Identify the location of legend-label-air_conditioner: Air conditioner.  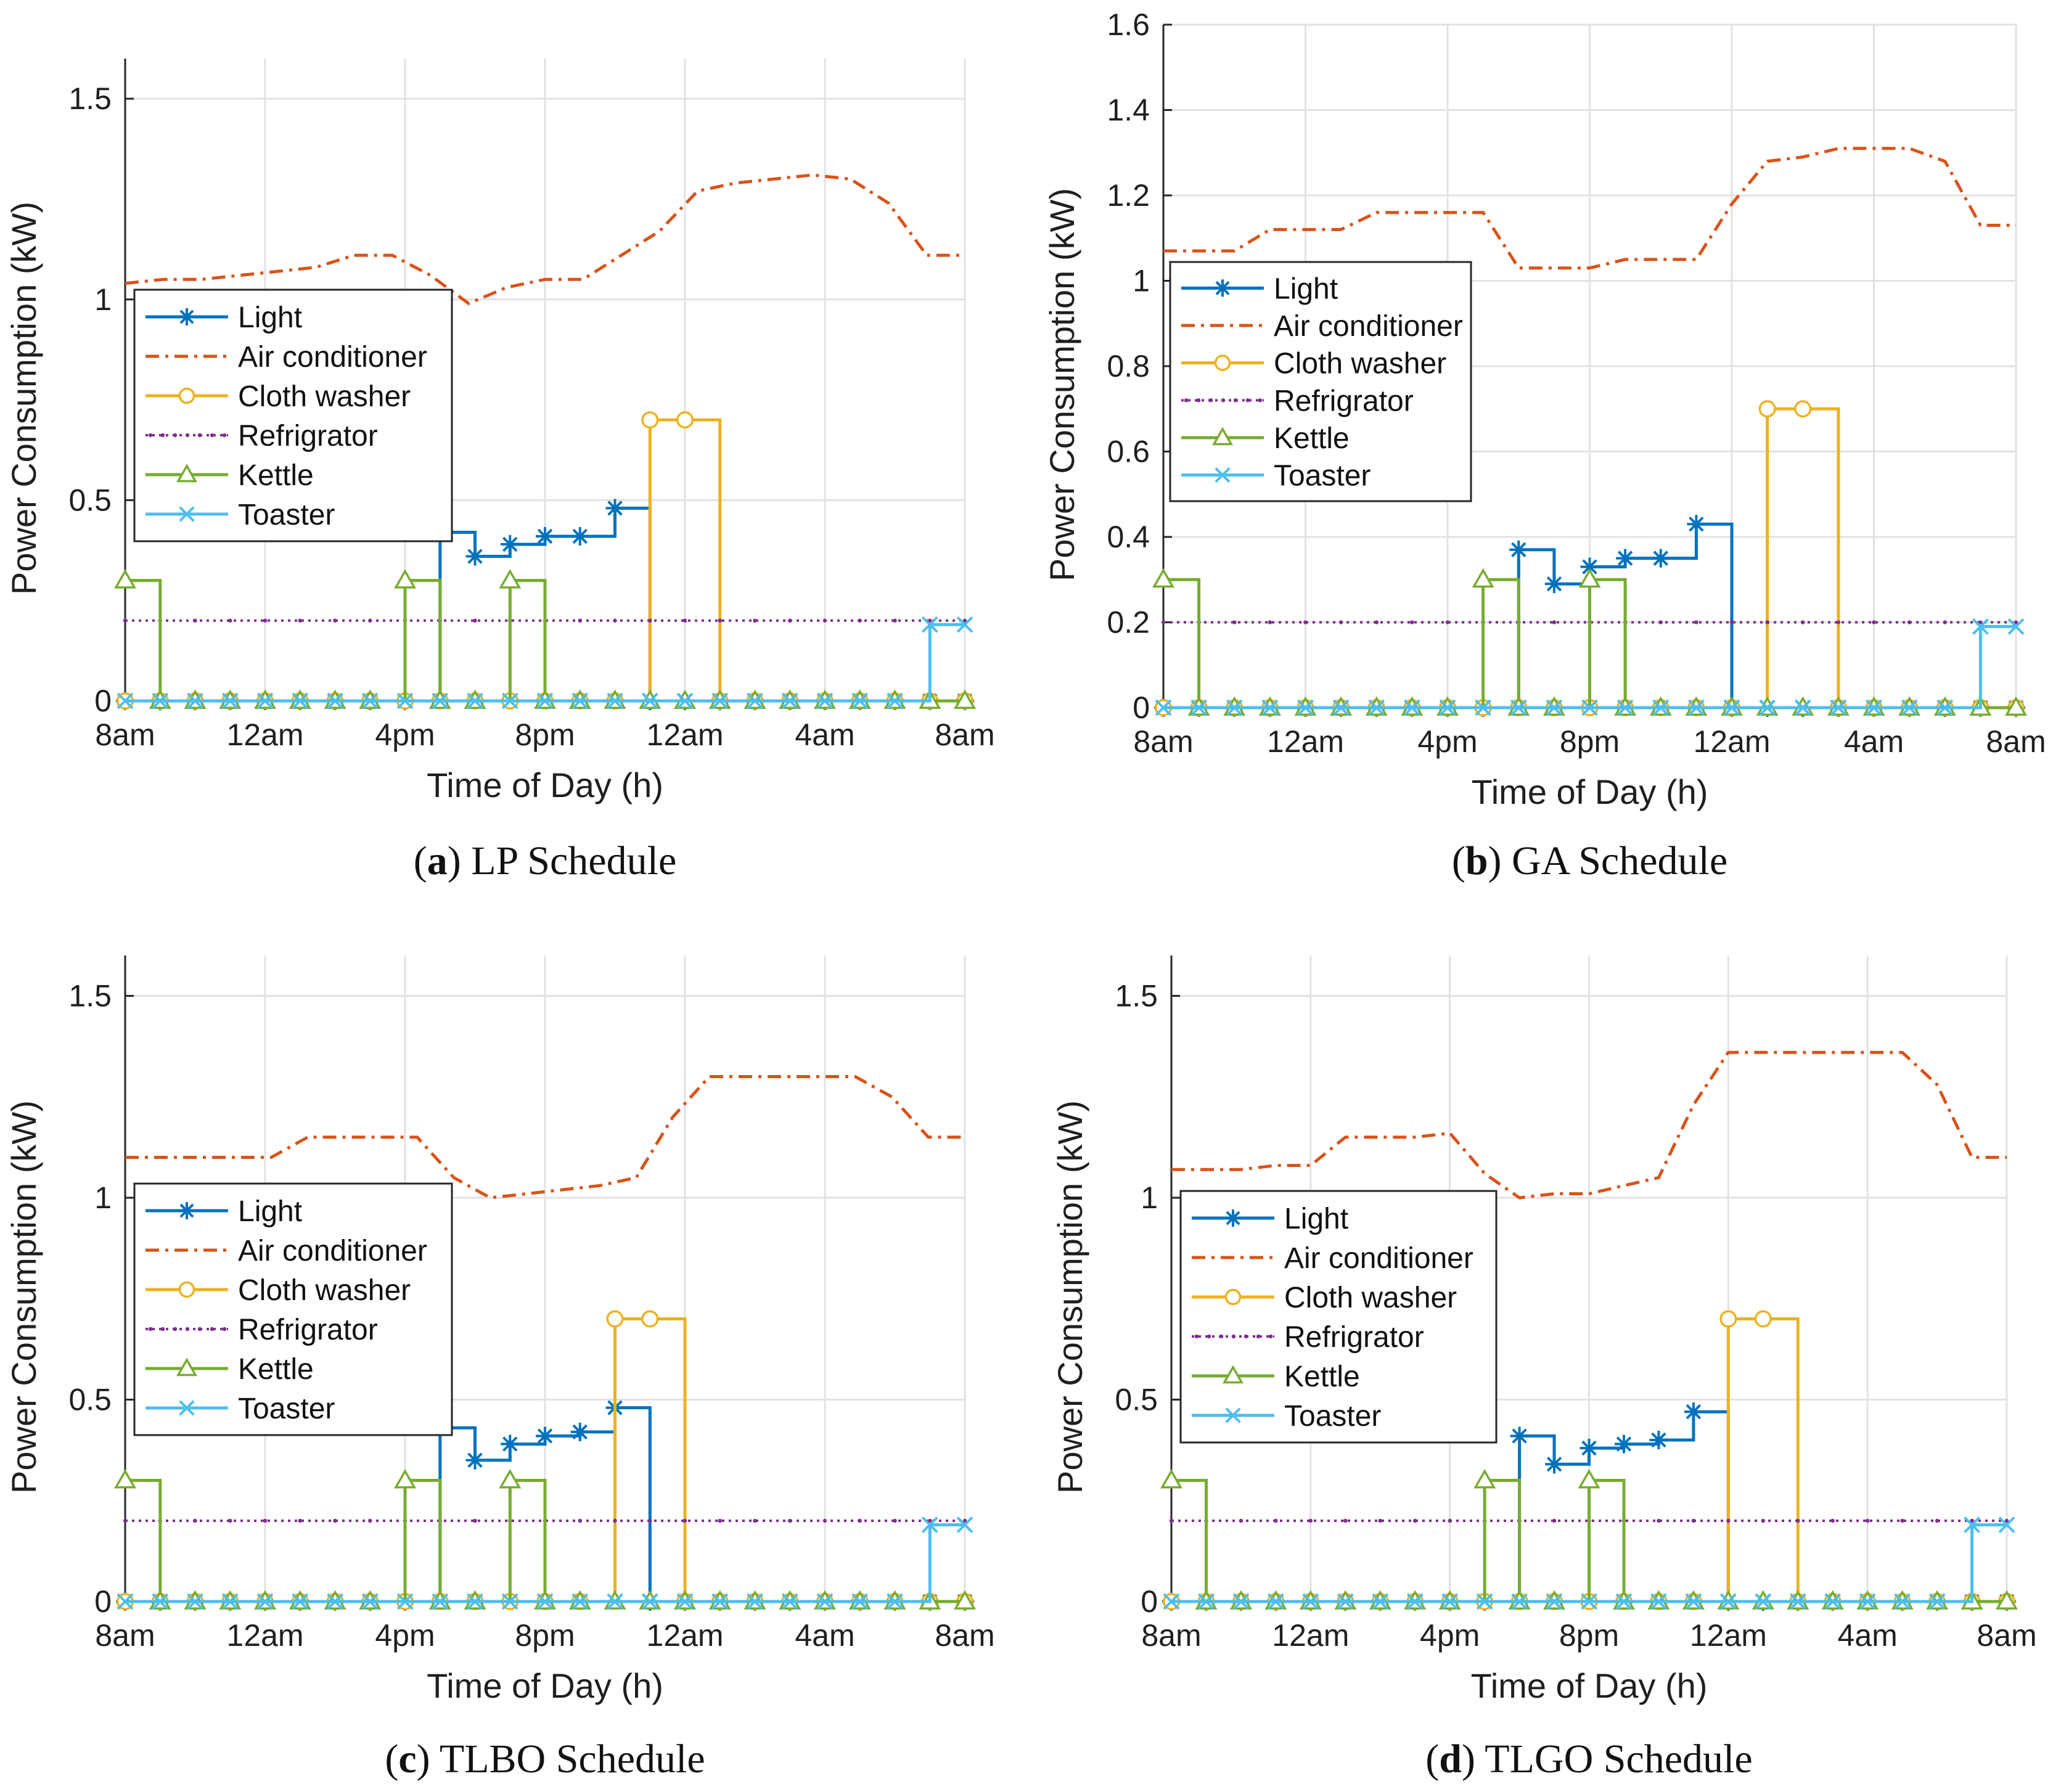
(1368, 326).